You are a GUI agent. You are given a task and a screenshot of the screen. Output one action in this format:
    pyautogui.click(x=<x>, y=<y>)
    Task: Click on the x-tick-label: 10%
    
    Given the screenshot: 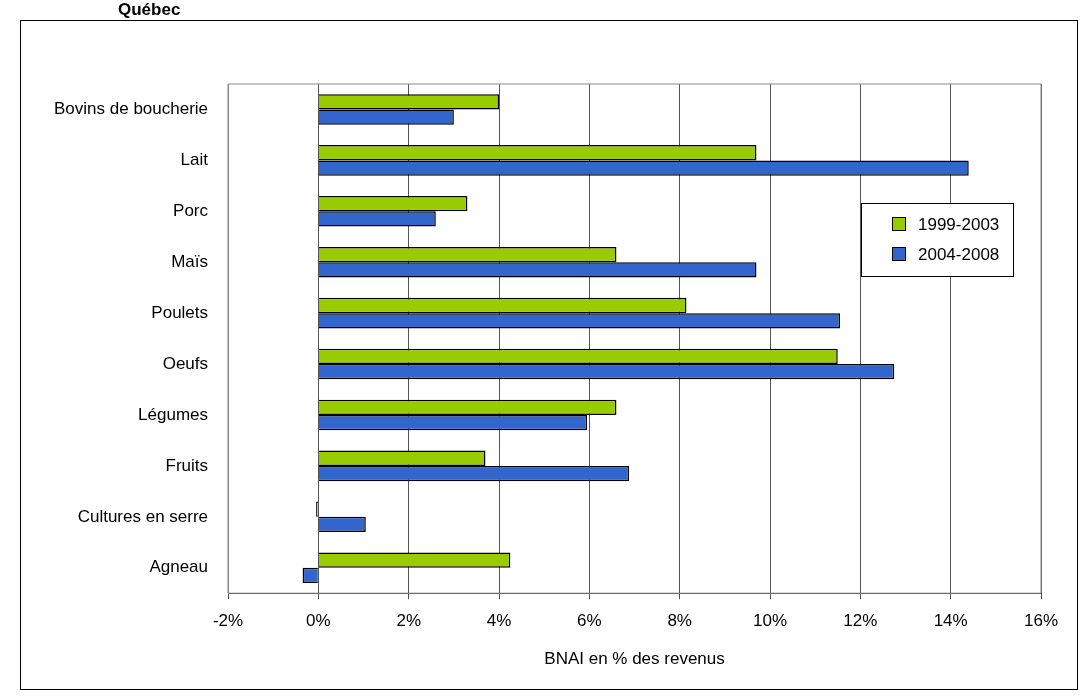 What is the action you would take?
    pyautogui.click(x=770, y=621)
    